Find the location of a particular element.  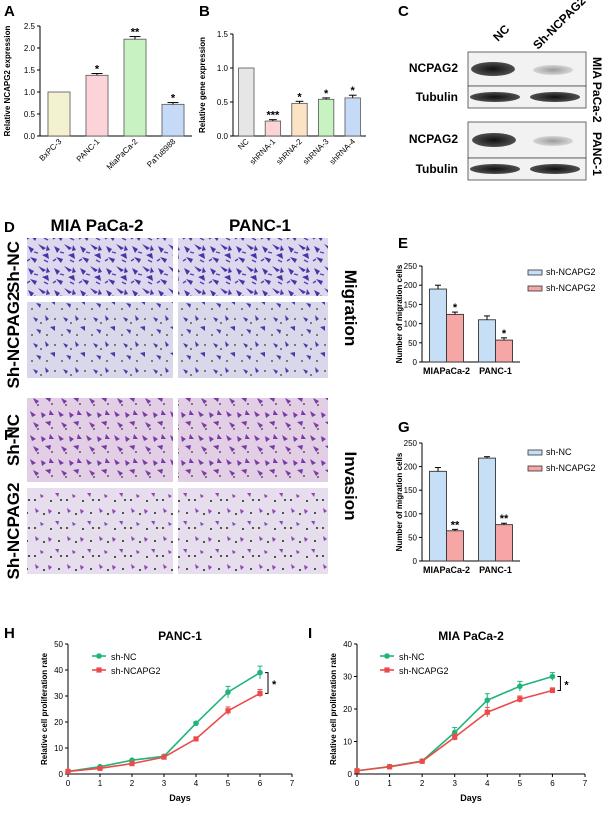

y-tick-label: 200 is located at coordinates (411, 285).